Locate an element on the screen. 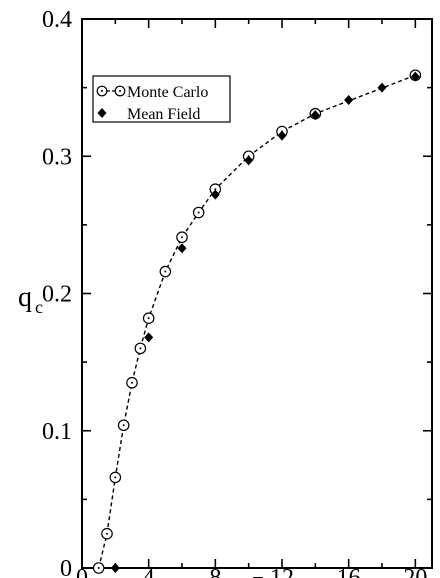  x-tick-label: 20 is located at coordinates (415, 571).